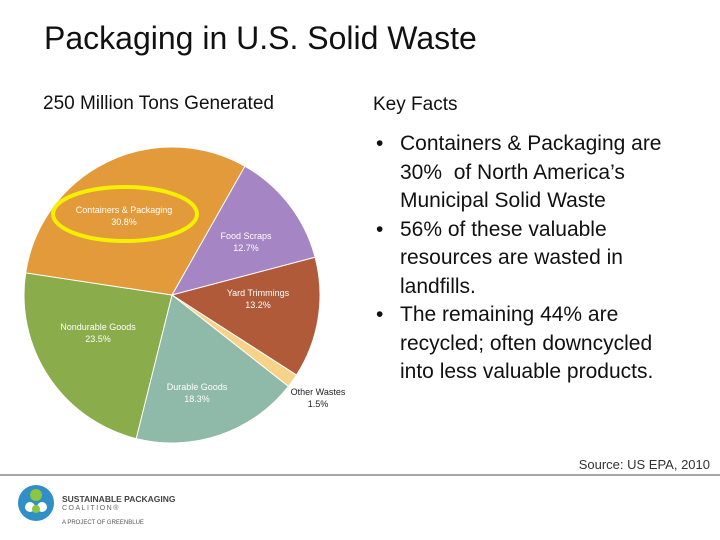  I want to click on pie-slice-food-scraps, so click(243, 230).